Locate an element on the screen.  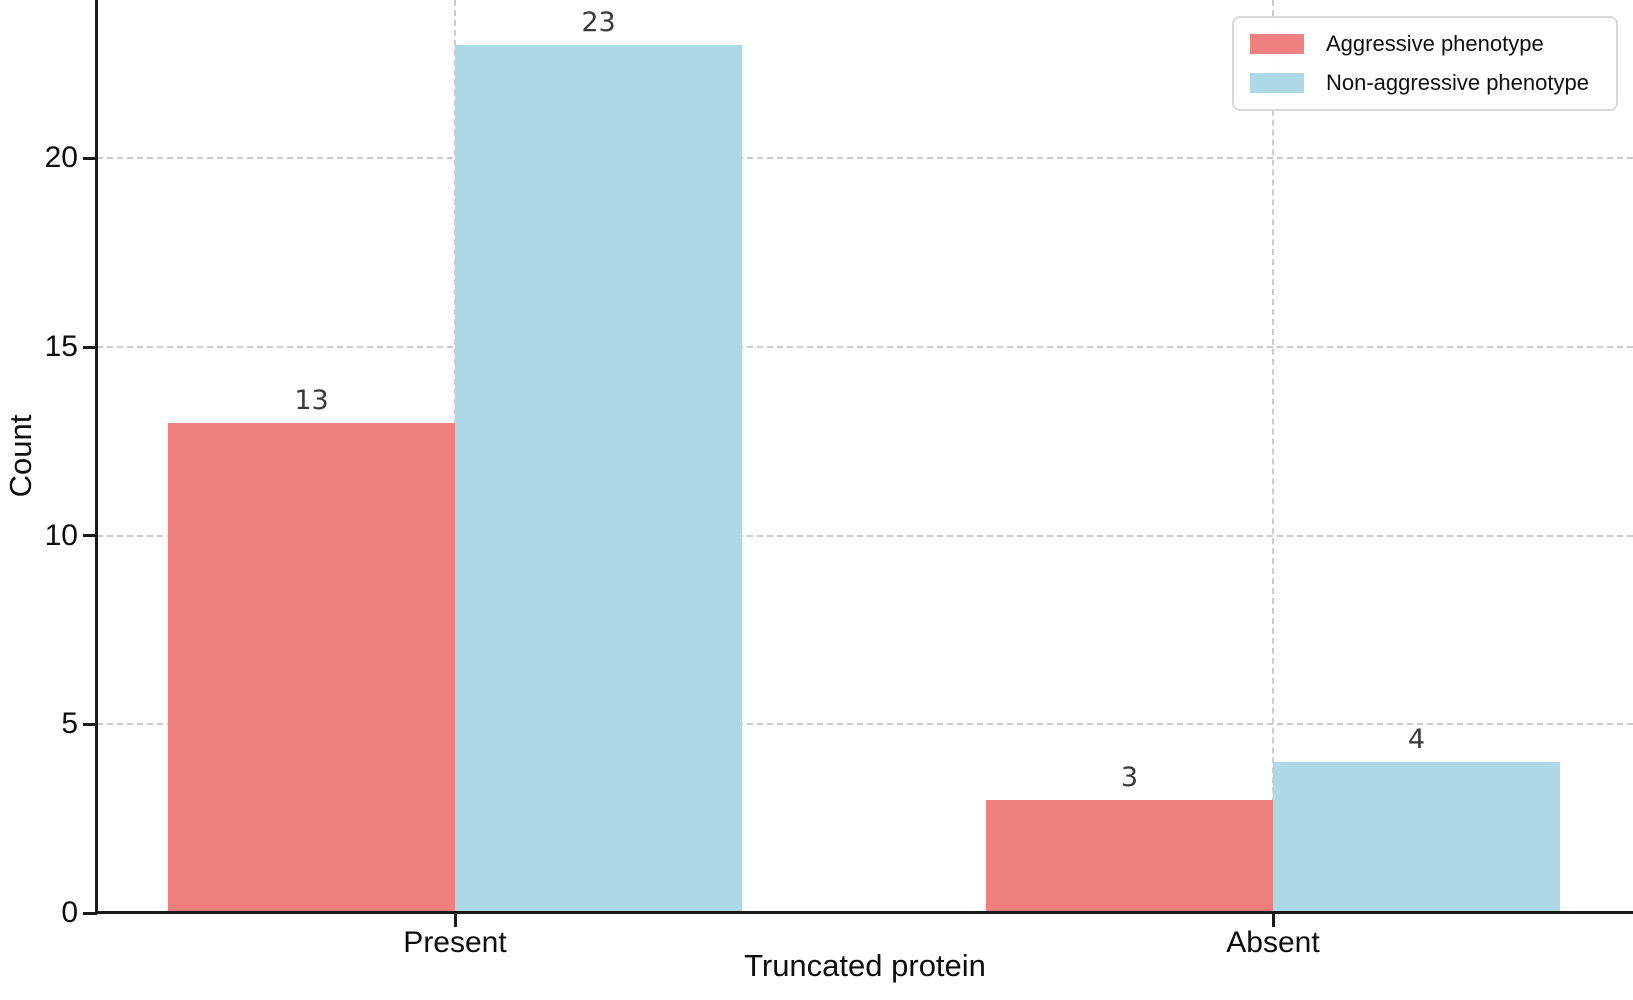
y-axis-tick-label-5: 5 is located at coordinates (69, 724).